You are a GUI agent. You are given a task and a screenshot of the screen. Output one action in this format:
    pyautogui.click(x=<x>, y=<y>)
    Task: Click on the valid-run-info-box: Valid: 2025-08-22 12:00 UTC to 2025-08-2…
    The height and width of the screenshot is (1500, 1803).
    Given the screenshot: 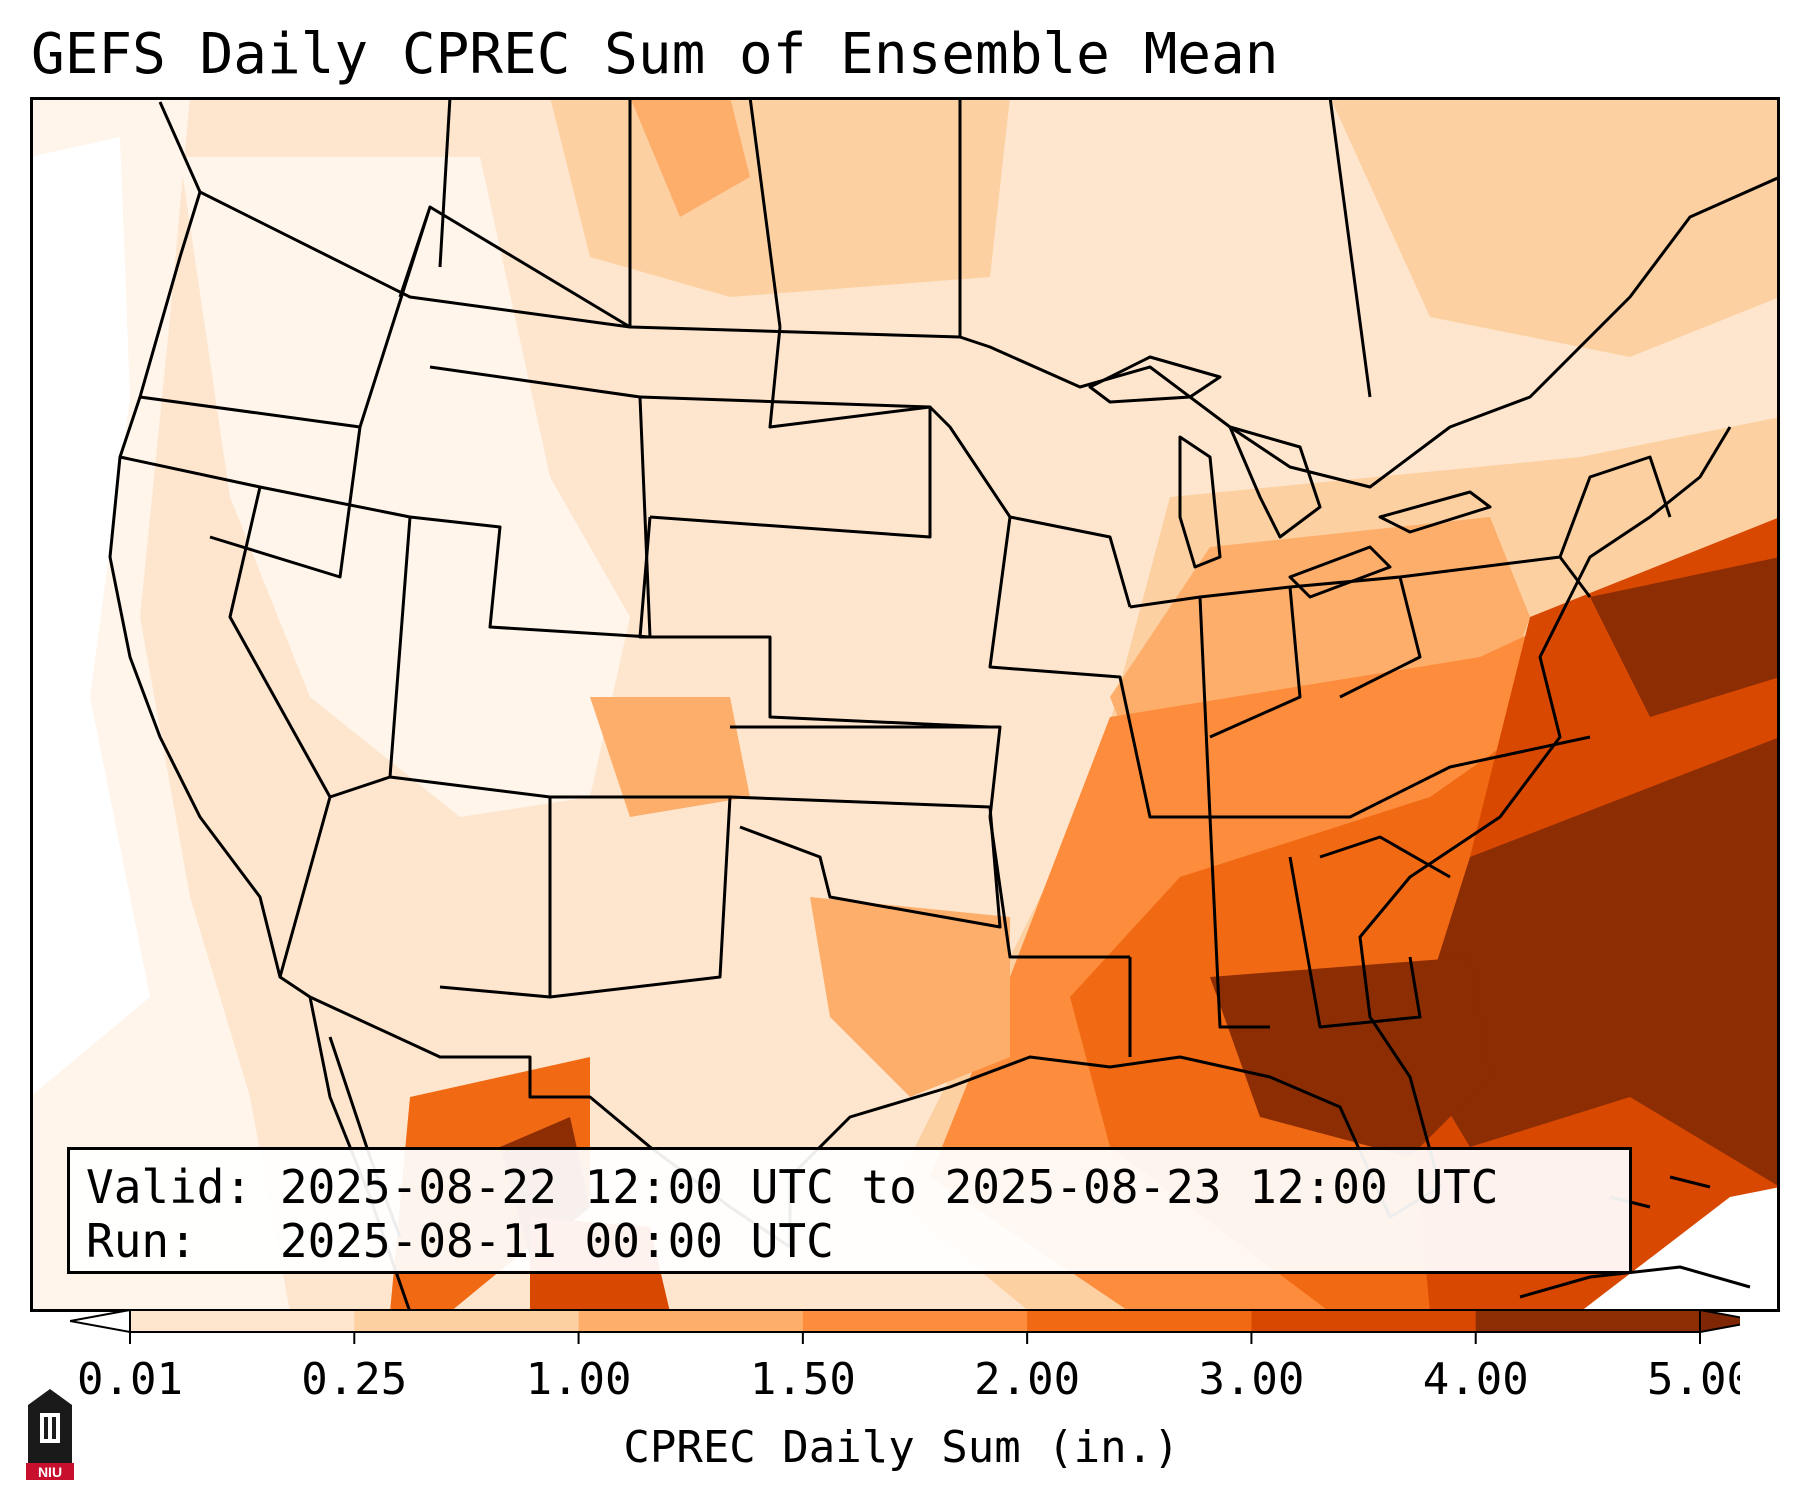 What is the action you would take?
    pyautogui.click(x=849, y=1210)
    